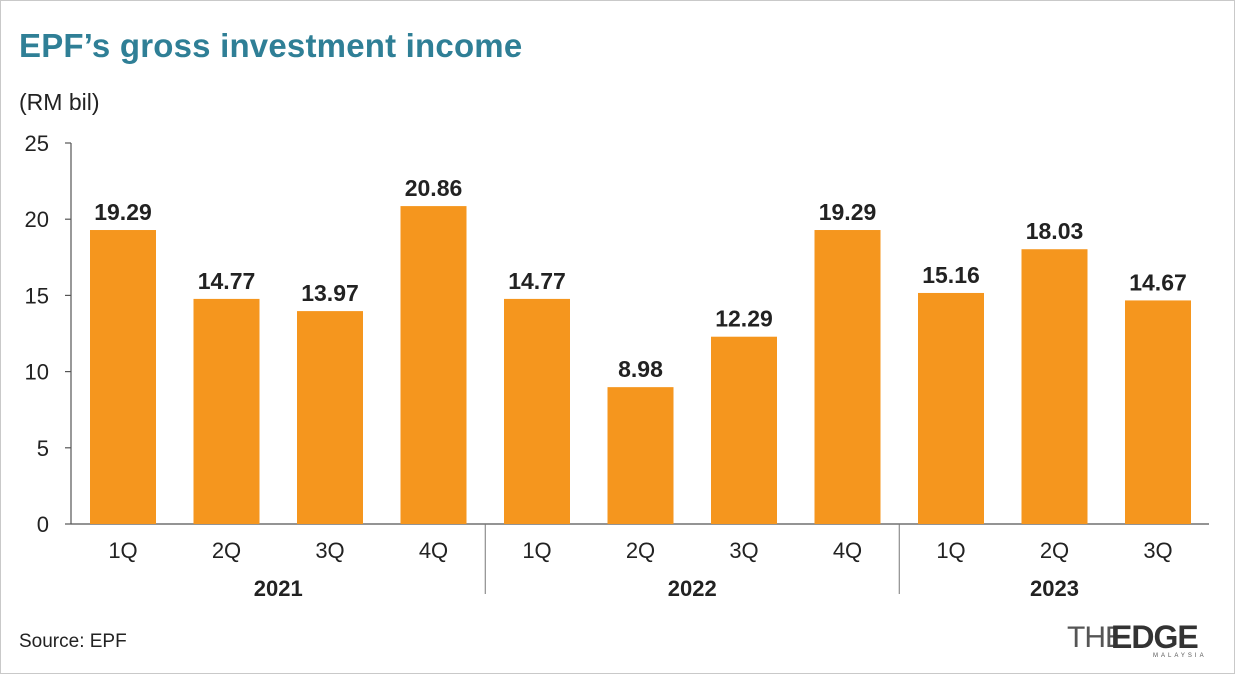  I want to click on year-group-label: 2023, so click(1054, 588).